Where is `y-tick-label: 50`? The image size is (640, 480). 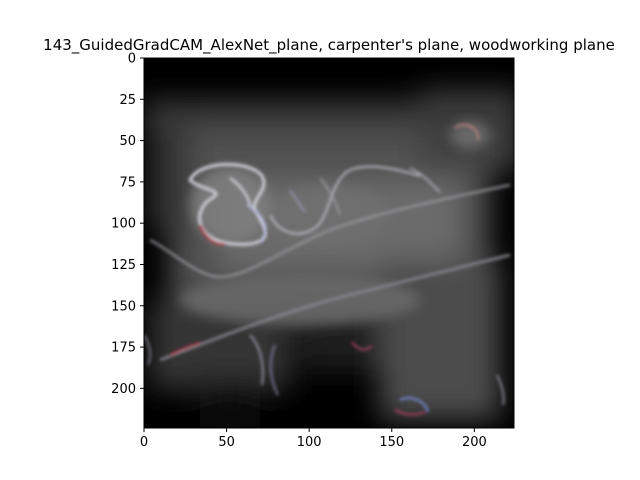
y-tick-label: 50 is located at coordinates (127, 141).